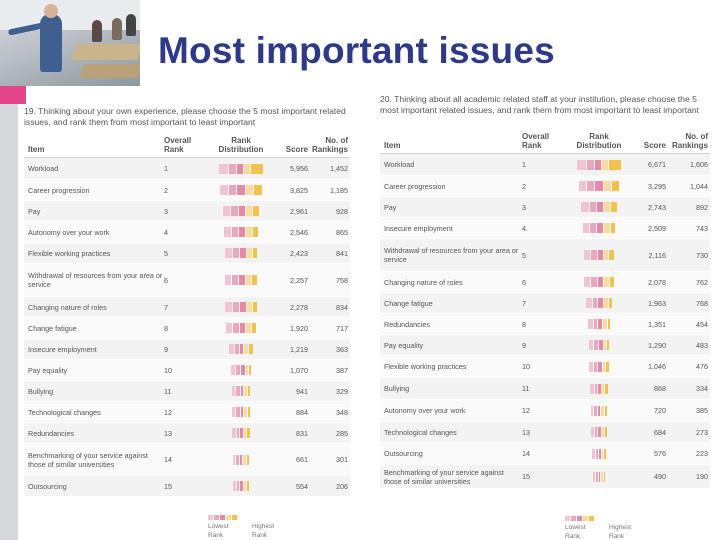 The width and height of the screenshot is (720, 540). I want to click on row-rank: 5, so click(166, 253).